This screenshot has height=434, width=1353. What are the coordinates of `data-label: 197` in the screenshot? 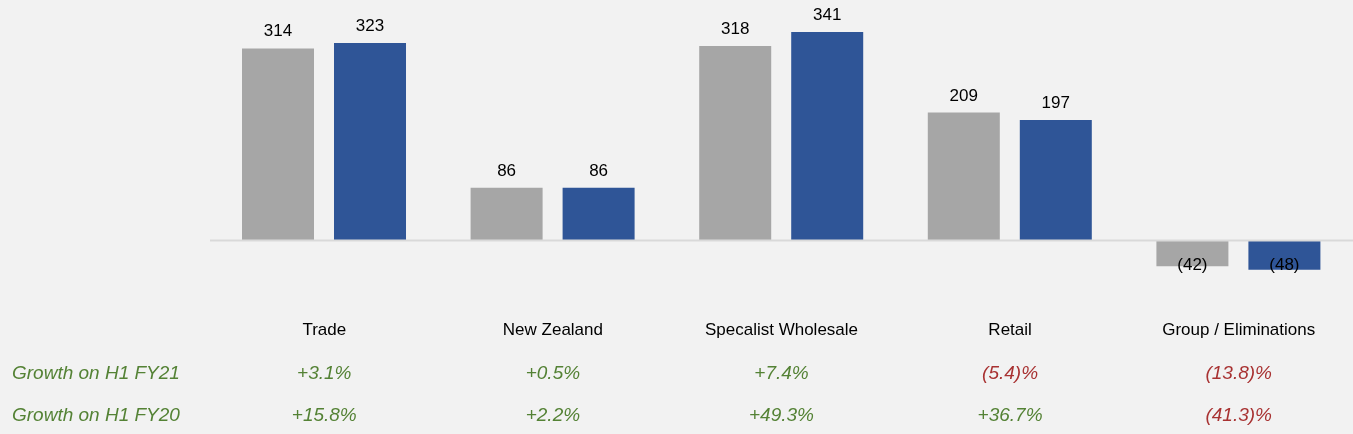 It's located at (1055, 102).